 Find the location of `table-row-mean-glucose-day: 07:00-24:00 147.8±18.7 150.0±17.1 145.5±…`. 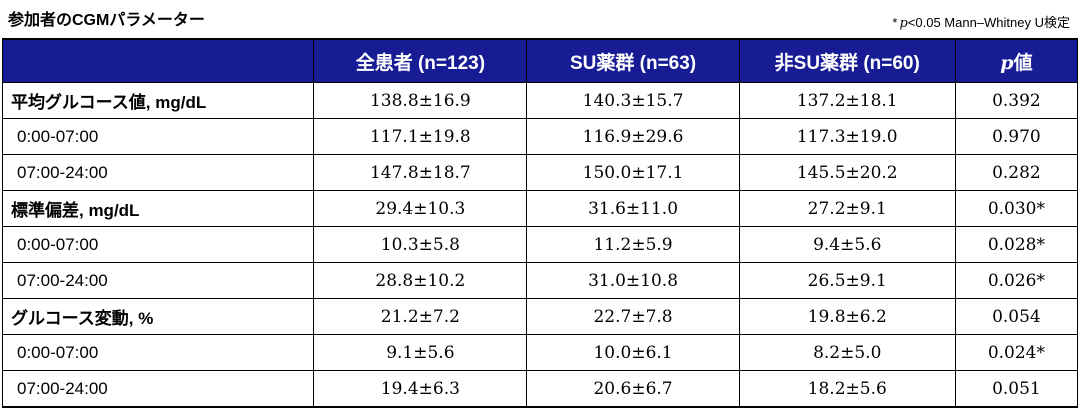

table-row-mean-glucose-day: 07:00-24:00 147.8±18.7 150.0±17.1 145.5±… is located at coordinates (540, 172).